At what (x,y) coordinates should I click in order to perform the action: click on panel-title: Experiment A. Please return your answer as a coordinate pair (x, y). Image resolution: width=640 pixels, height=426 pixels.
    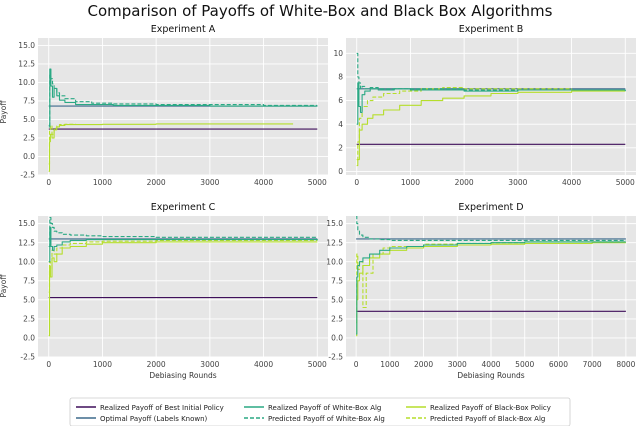
    Looking at the image, I should click on (183, 29).